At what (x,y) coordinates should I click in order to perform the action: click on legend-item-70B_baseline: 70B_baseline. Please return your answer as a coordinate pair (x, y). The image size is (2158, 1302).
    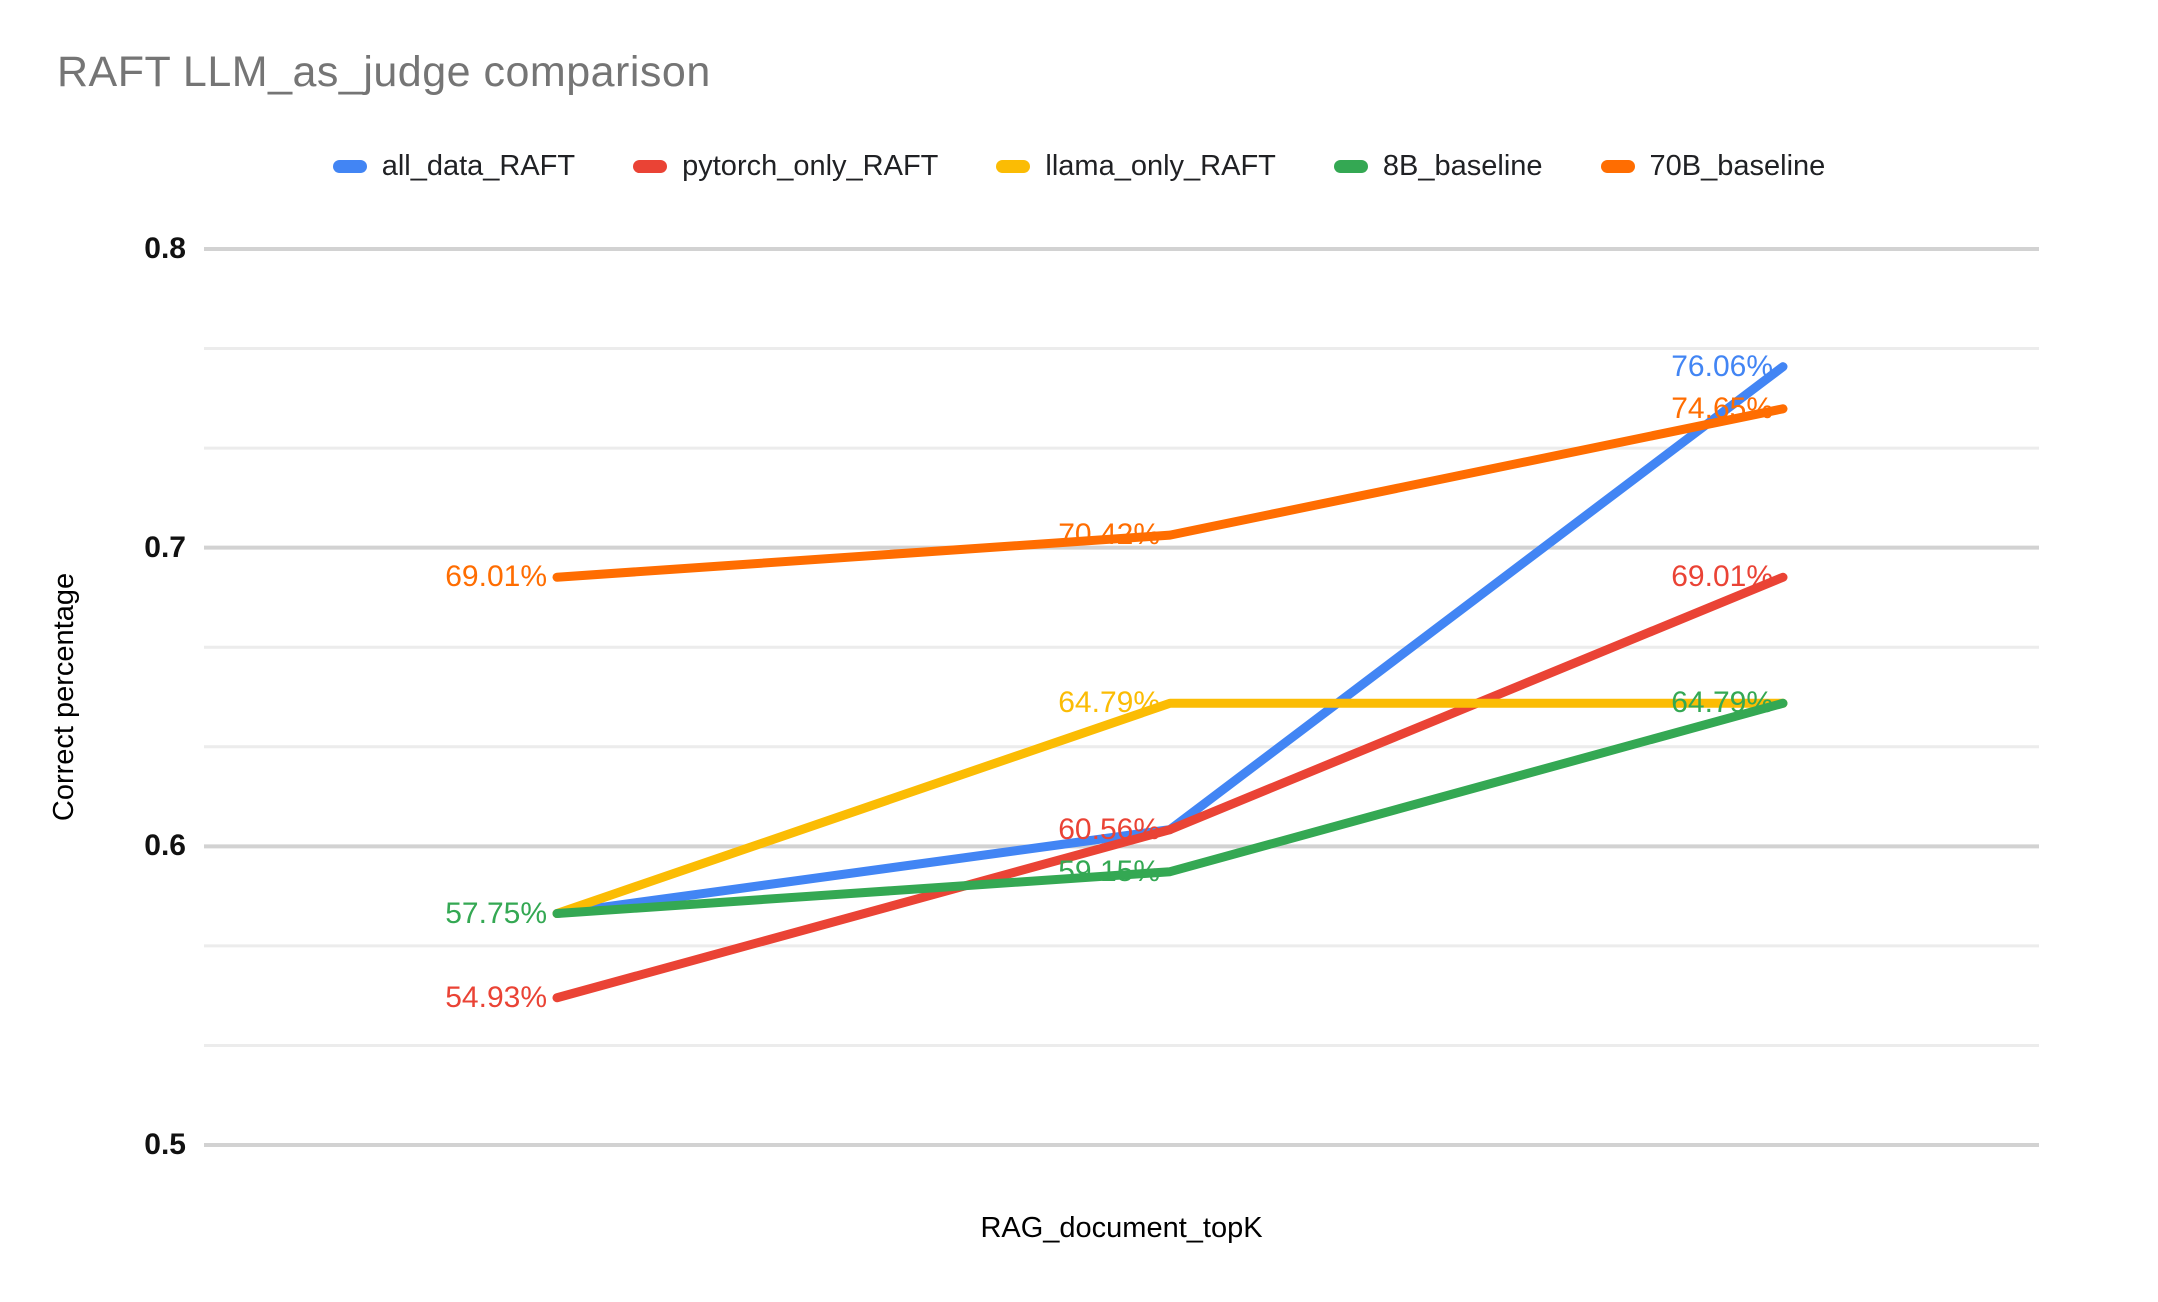
    Looking at the image, I should click on (1713, 166).